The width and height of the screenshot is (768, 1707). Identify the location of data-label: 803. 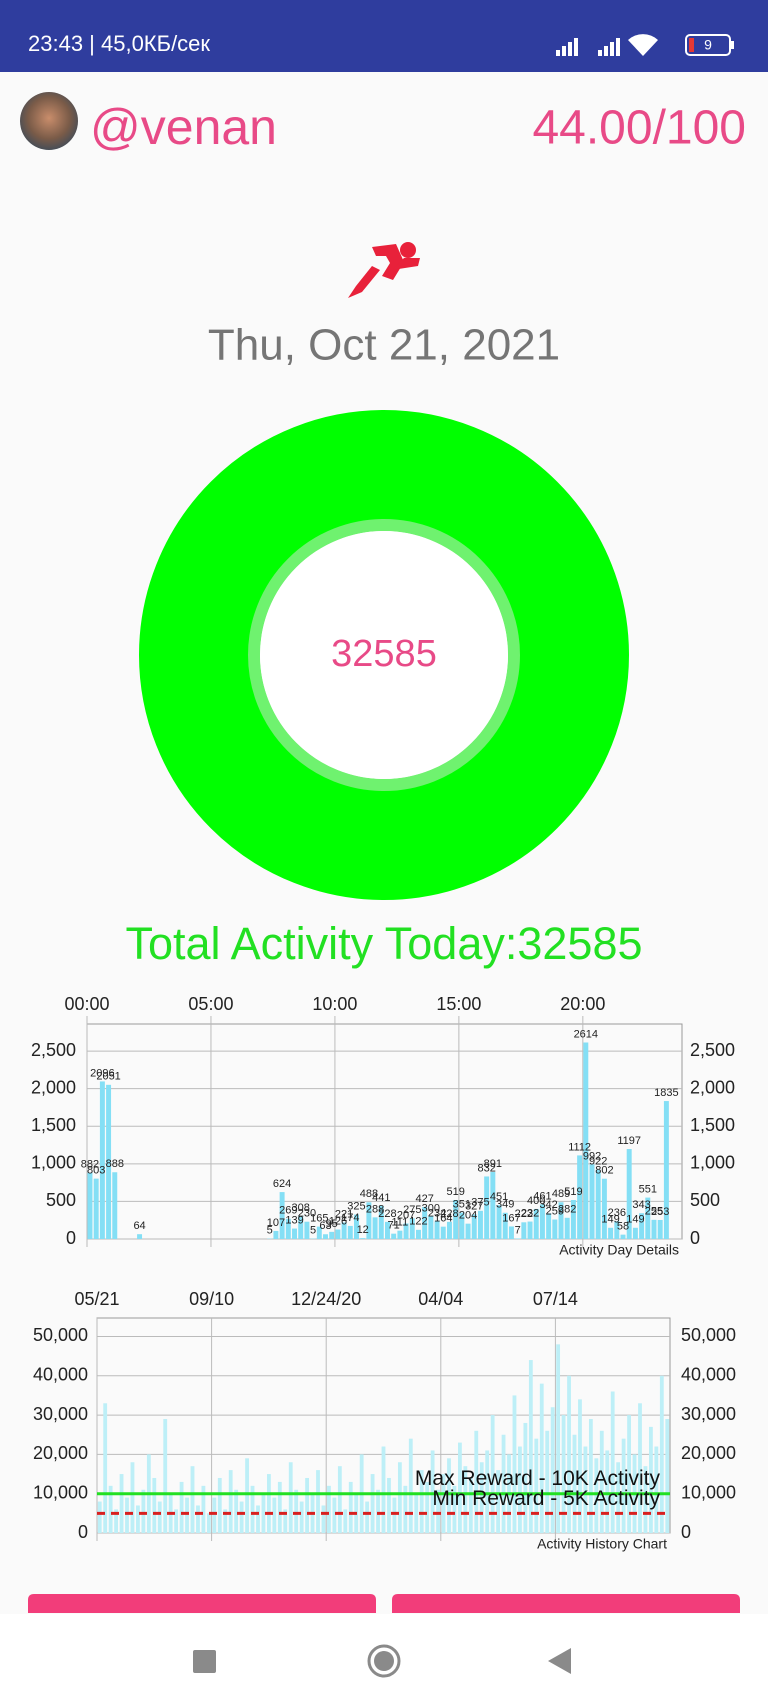
(96, 1171).